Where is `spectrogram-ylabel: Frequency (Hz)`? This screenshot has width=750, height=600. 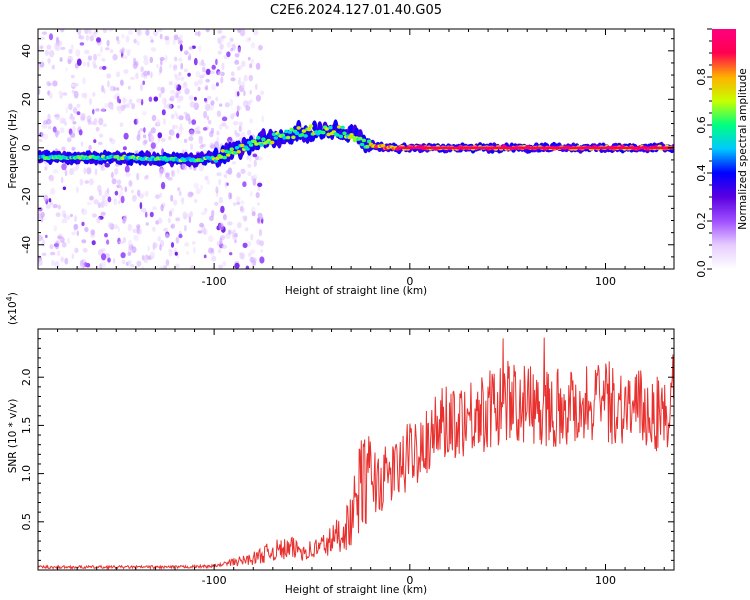 spectrogram-ylabel: Frequency (Hz) is located at coordinates (13, 148).